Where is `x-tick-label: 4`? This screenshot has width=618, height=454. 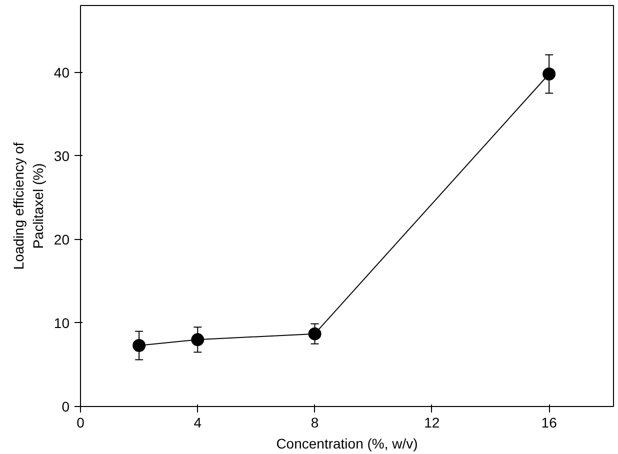 x-tick-label: 4 is located at coordinates (198, 422).